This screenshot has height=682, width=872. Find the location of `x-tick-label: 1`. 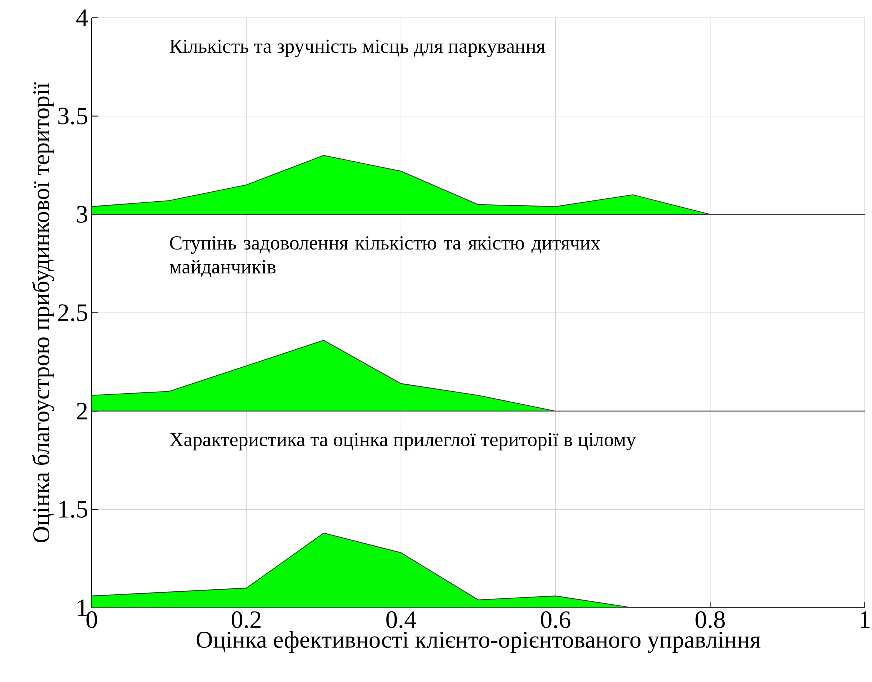

x-tick-label: 1 is located at coordinates (865, 620).